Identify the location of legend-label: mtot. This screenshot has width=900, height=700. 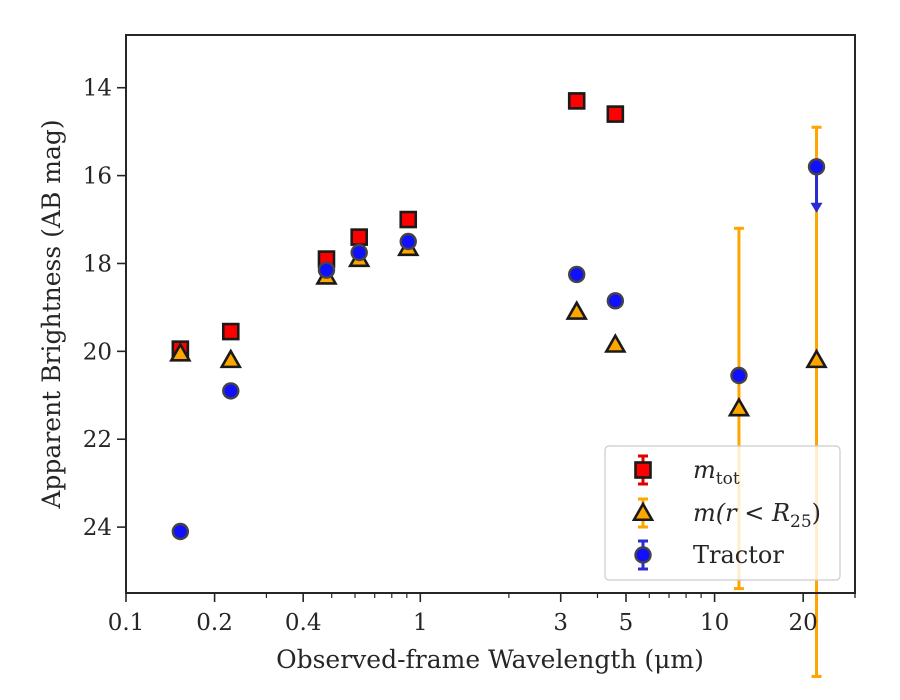
(716, 472).